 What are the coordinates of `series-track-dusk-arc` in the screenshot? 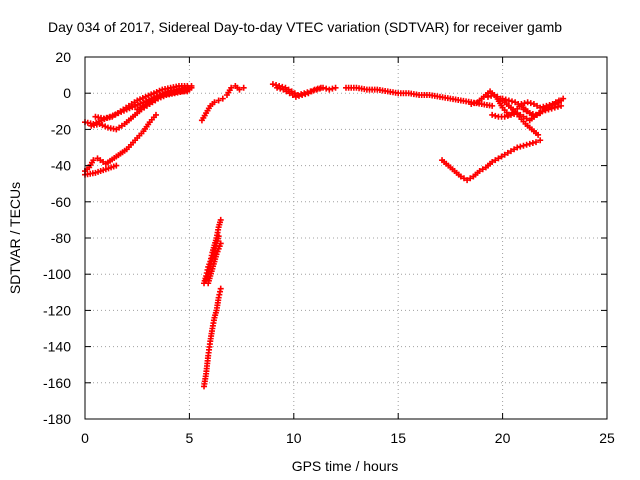 It's located at (491, 160).